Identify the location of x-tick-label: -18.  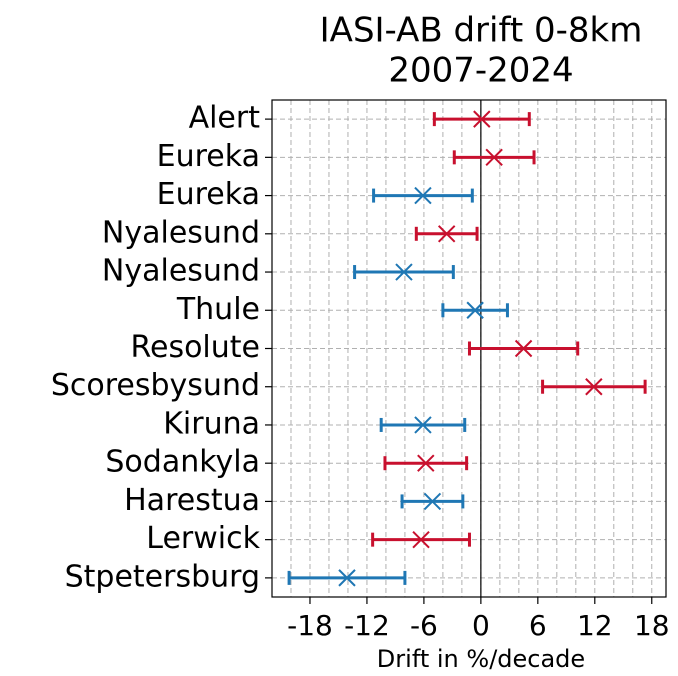
(310, 625).